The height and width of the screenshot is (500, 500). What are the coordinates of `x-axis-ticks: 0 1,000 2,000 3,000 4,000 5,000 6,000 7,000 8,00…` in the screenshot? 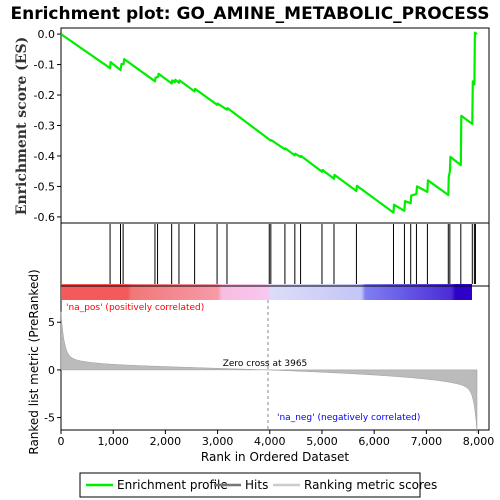 It's located at (276, 439).